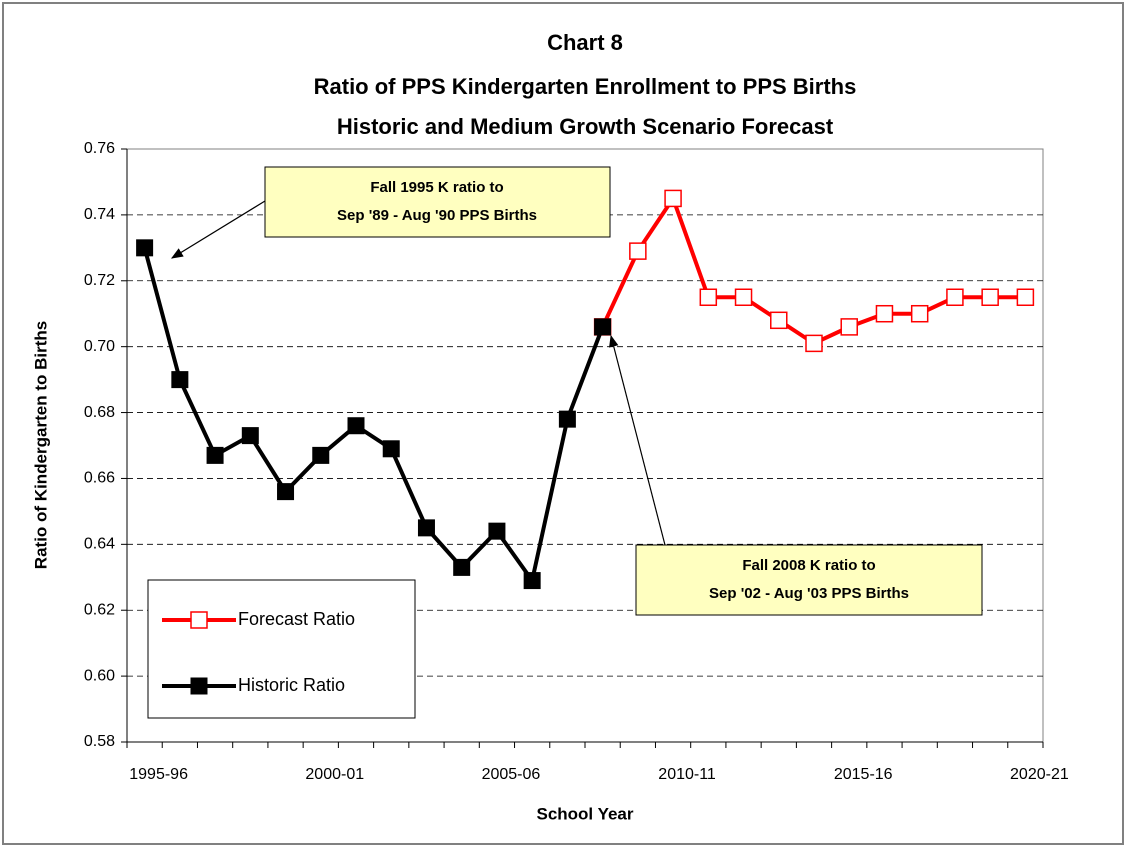 The width and height of the screenshot is (1127, 848). I want to click on x-tick-label: 2005-06, so click(511, 774).